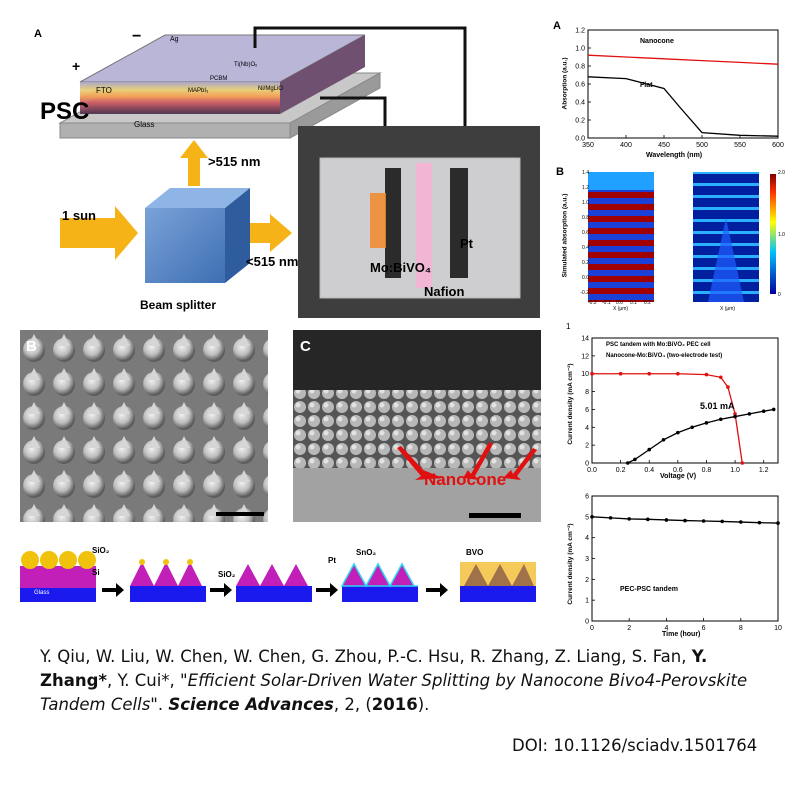 This screenshot has height=794, width=794. I want to click on simulation-svg, so click(682, 237).